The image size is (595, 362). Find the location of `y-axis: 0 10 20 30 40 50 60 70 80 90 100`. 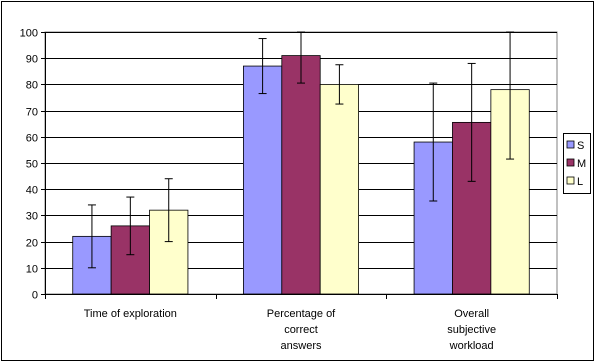

y-axis: 0 10 20 30 40 50 60 70 80 90 100 is located at coordinates (33, 165).